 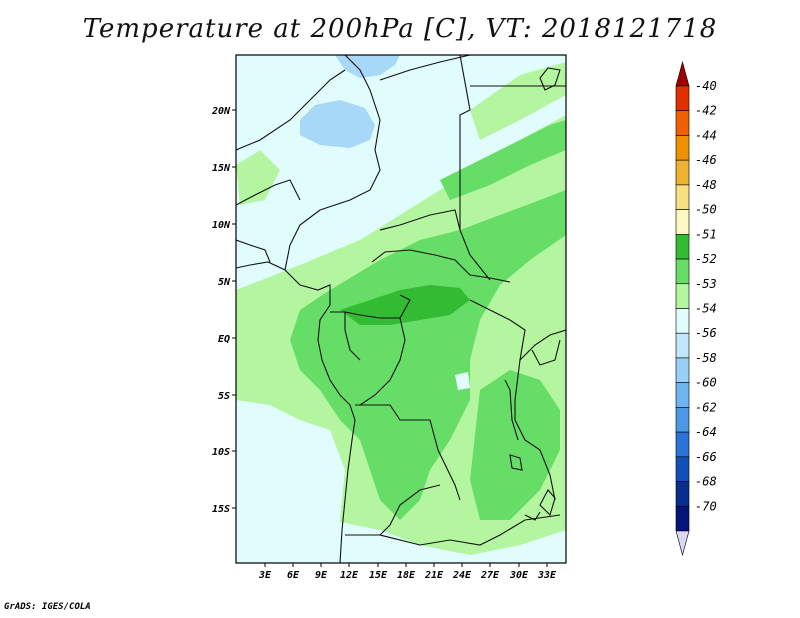 I want to click on lon-label: 24E, so click(x=462, y=575).